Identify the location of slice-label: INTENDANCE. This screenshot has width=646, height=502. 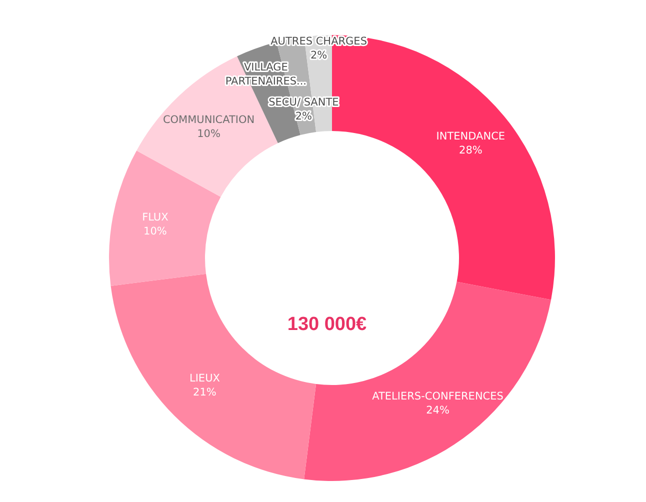
(471, 136).